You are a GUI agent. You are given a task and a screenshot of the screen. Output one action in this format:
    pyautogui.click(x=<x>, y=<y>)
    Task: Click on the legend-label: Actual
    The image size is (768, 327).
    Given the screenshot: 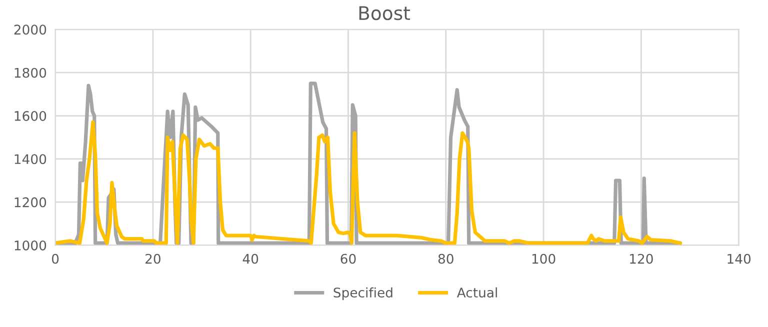 What is the action you would take?
    pyautogui.click(x=476, y=292)
    